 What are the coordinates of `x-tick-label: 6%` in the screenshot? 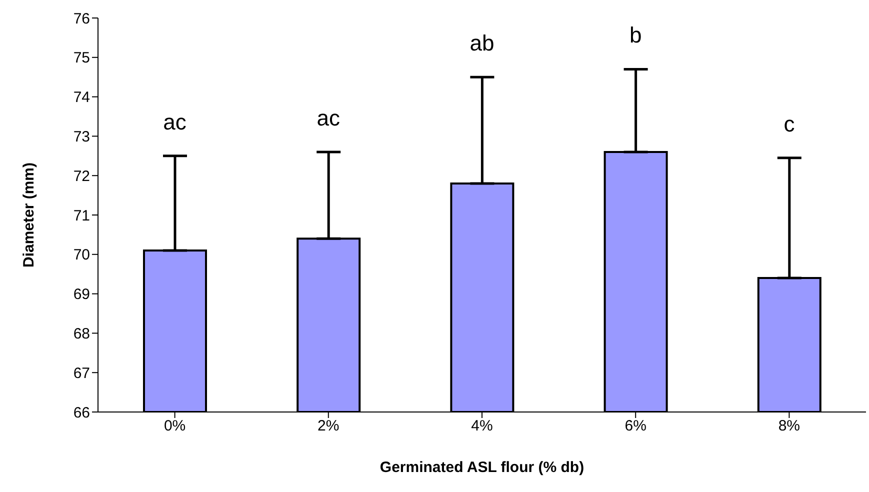 It's located at (635, 426).